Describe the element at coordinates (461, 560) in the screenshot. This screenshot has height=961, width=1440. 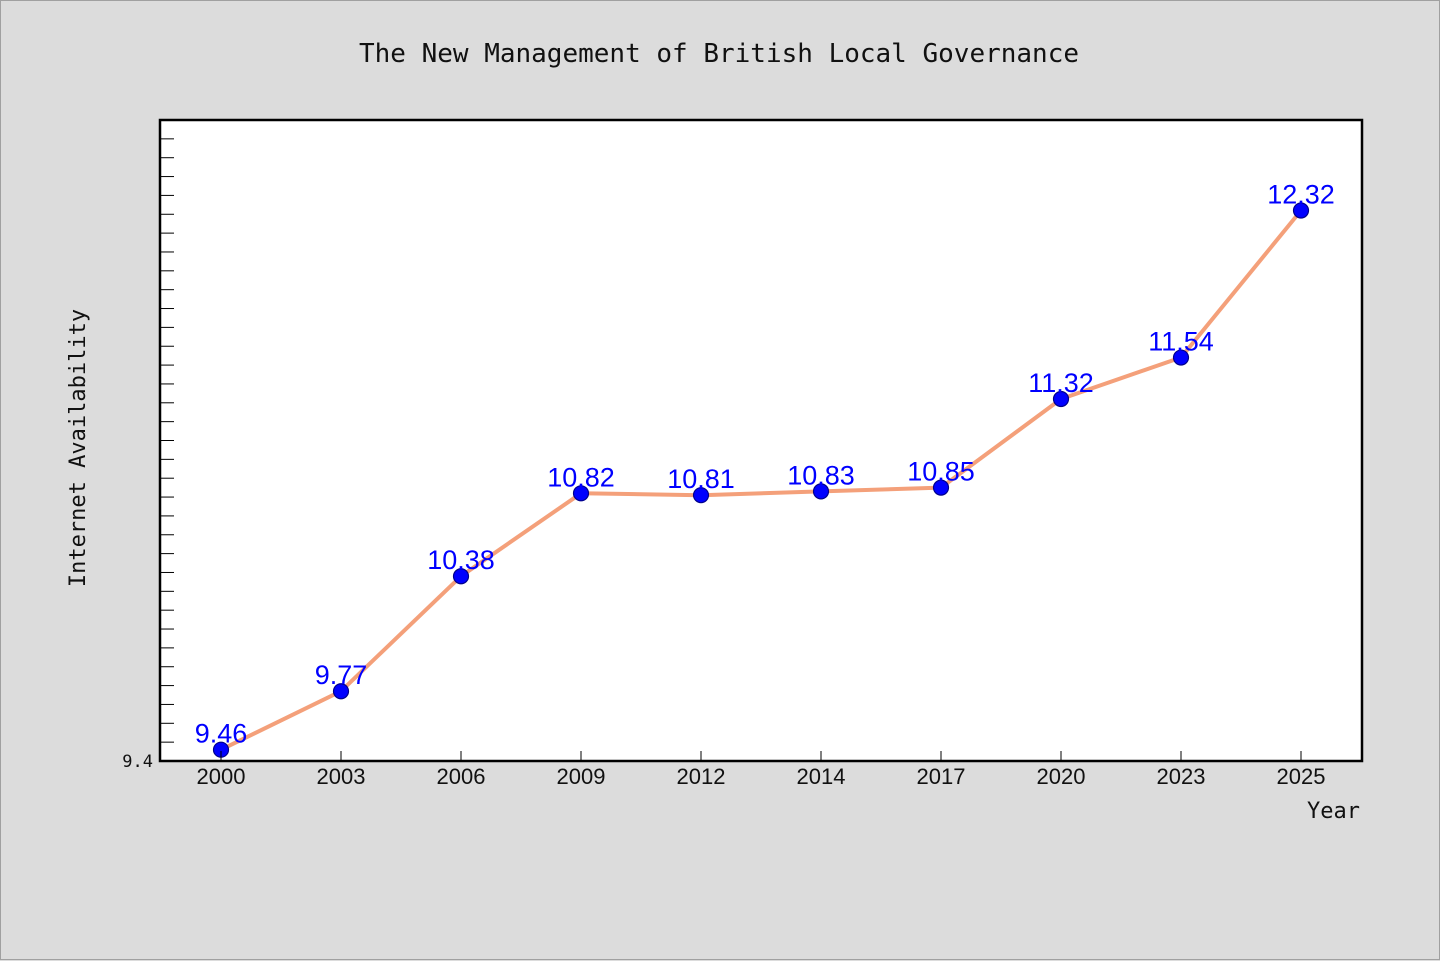
I see `data-label: 10.38` at that location.